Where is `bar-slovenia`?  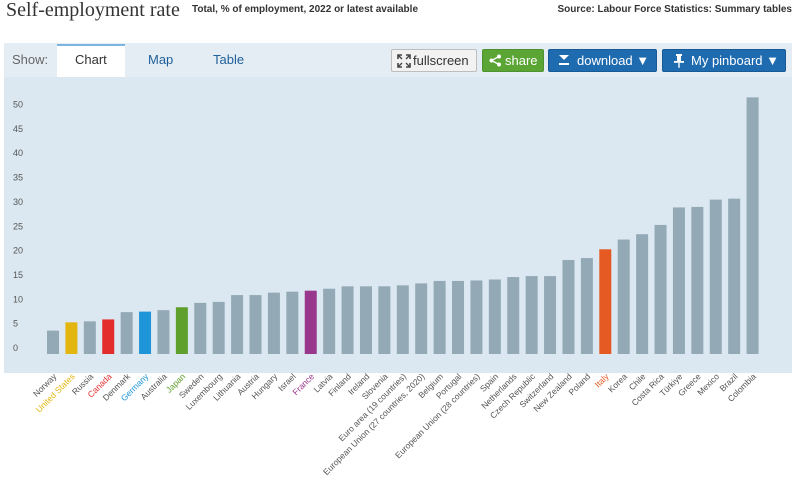
bar-slovenia is located at coordinates (384, 320).